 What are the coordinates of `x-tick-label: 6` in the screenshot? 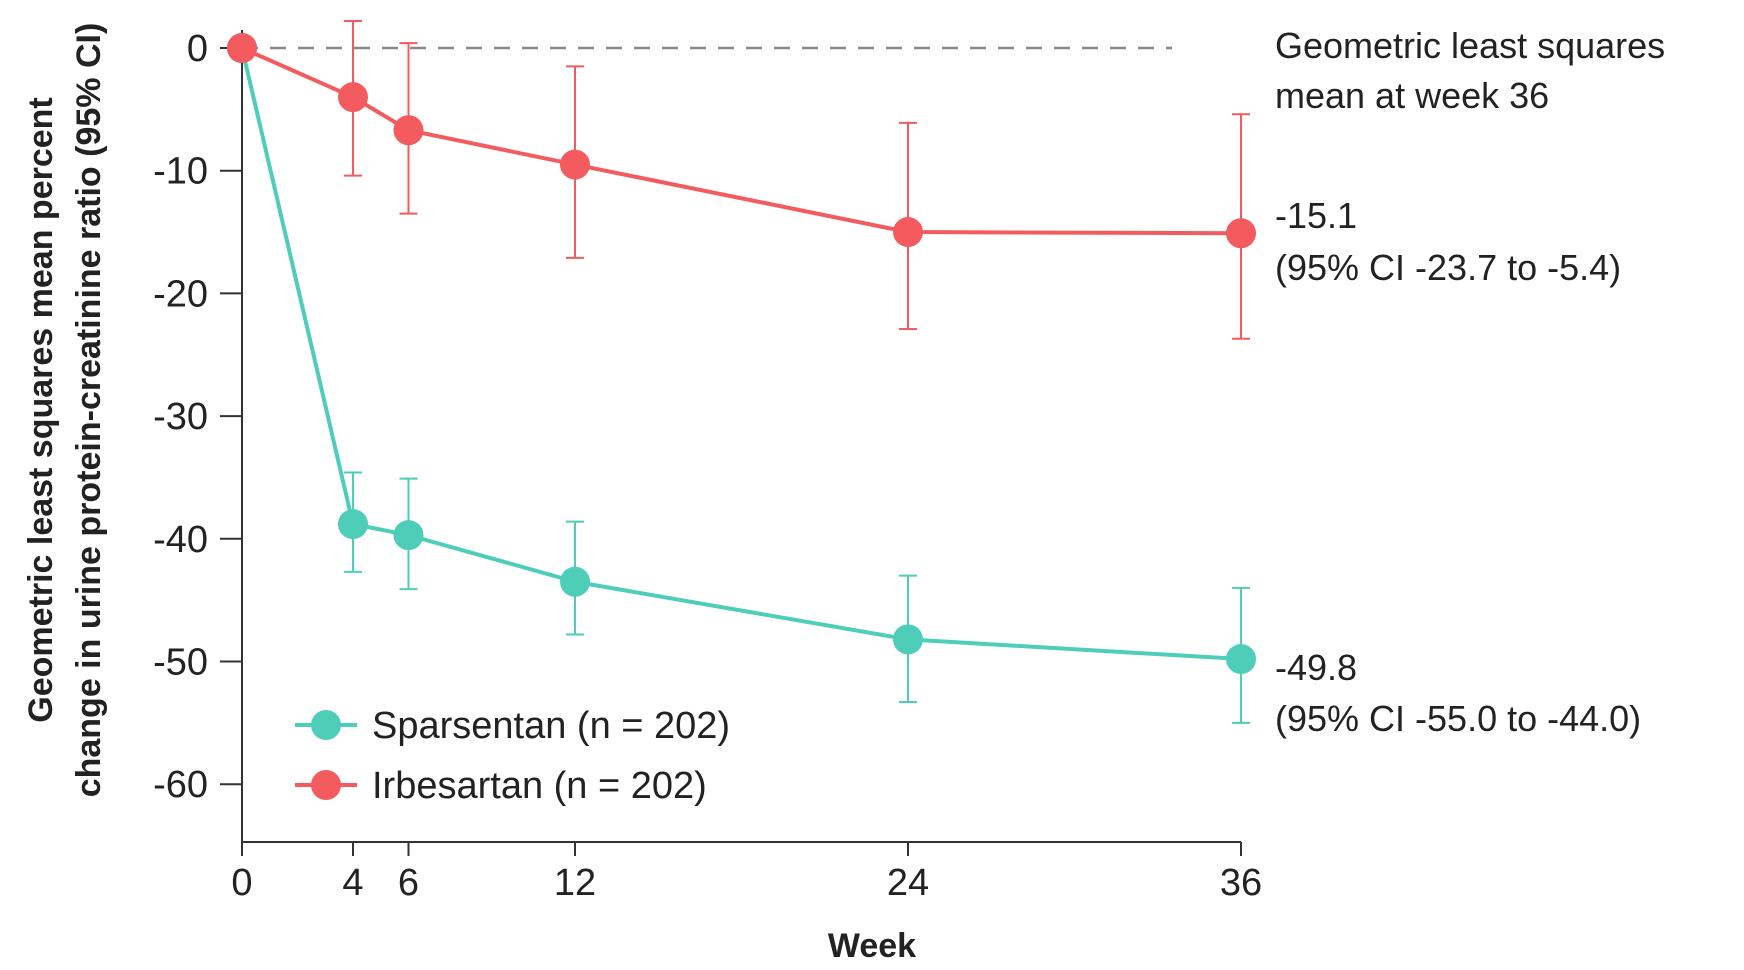 It's located at (408, 883).